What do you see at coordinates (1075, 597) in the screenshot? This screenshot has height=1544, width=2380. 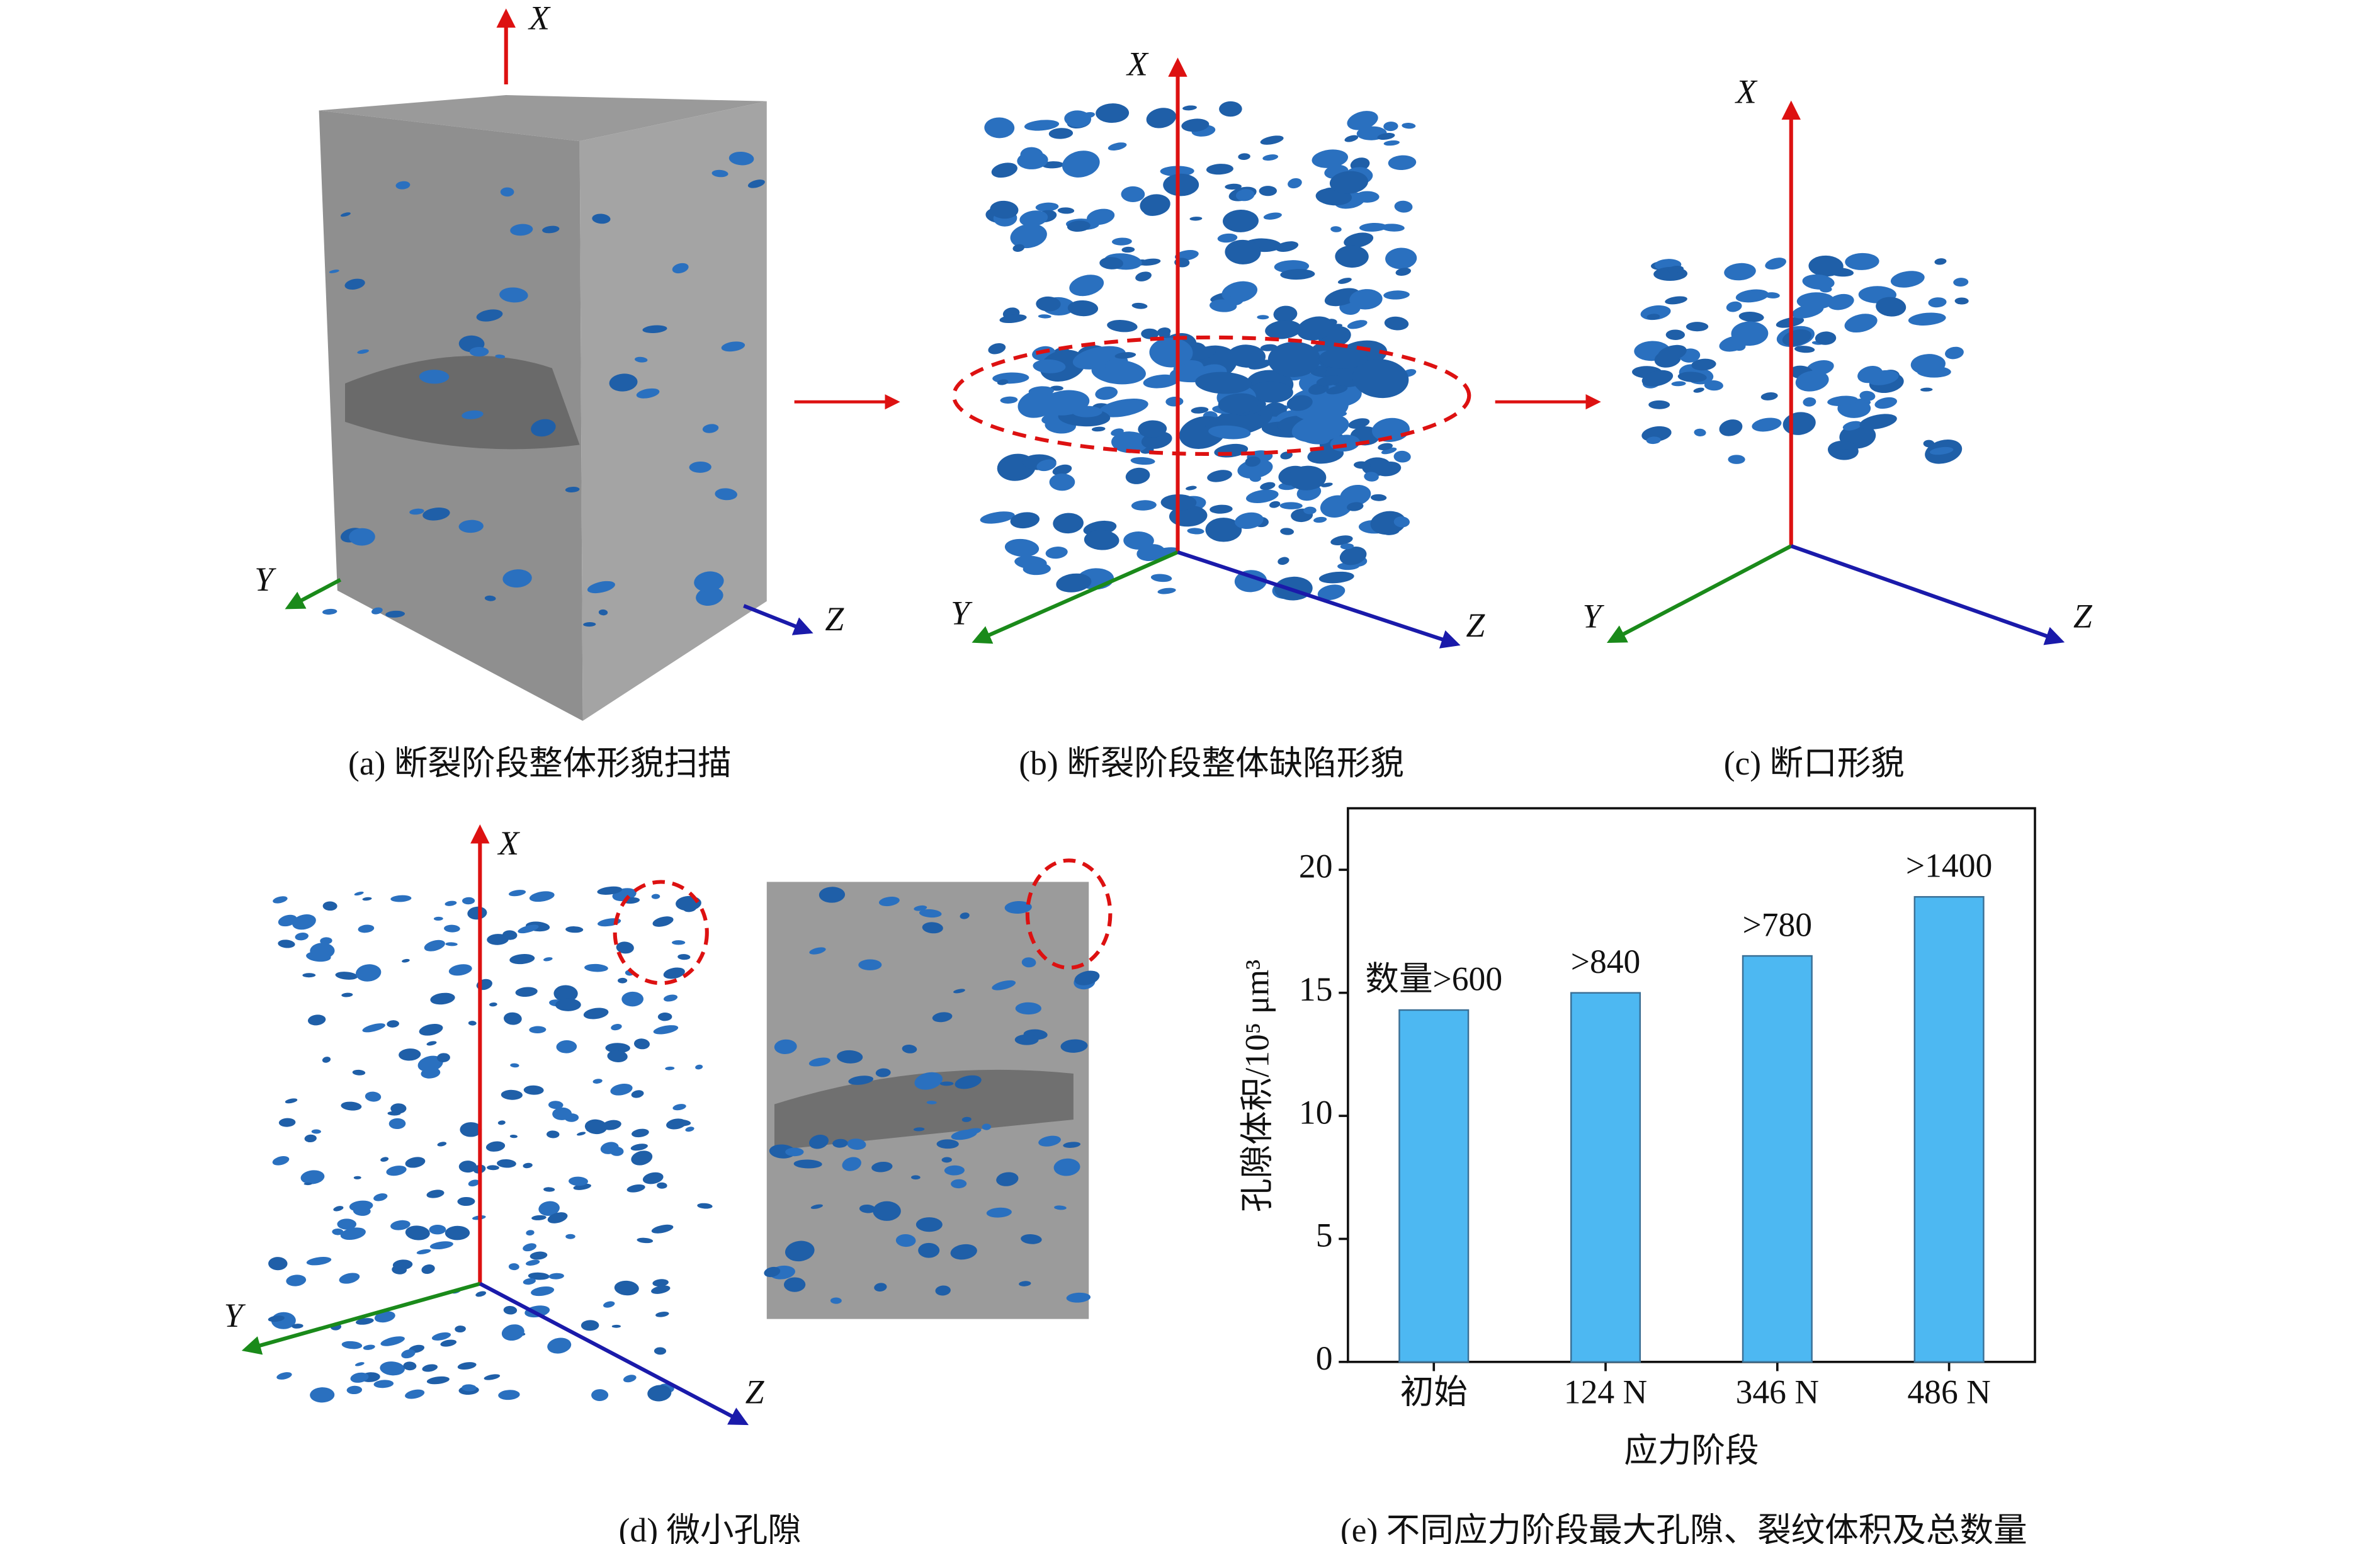 I see `y-axis` at bounding box center [1075, 597].